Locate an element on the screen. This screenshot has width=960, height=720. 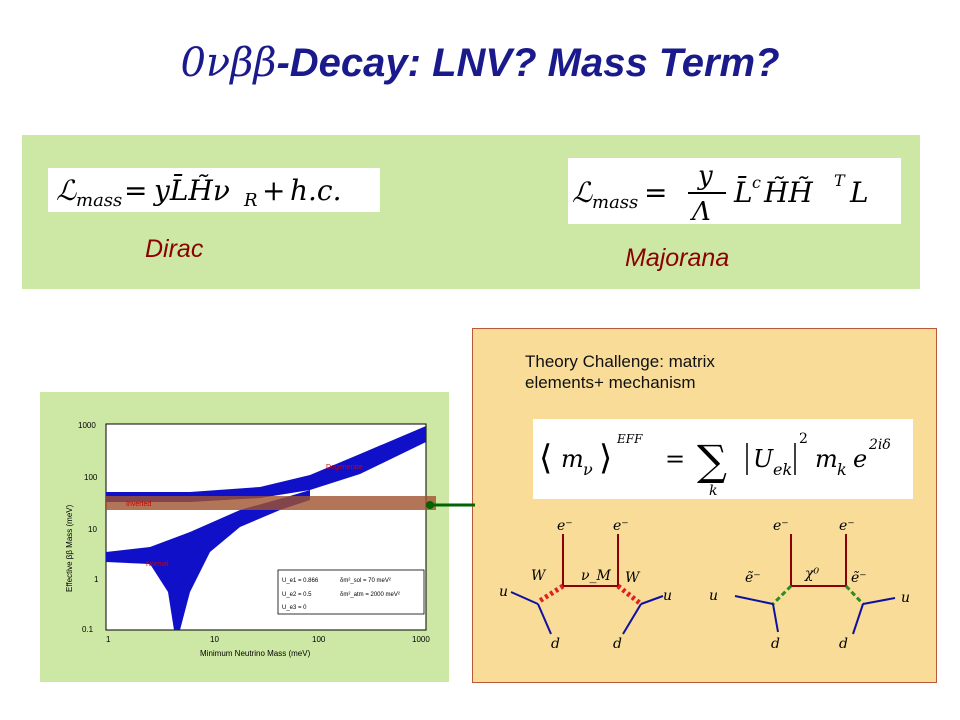
y-tick: 100 is located at coordinates (91, 477).